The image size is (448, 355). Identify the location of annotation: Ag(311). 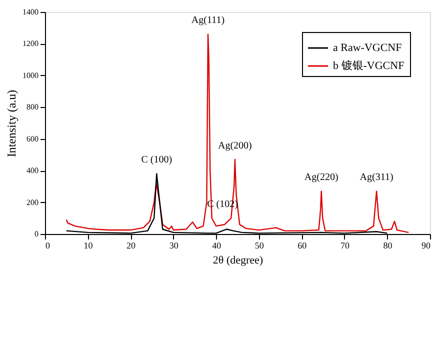
(377, 178).